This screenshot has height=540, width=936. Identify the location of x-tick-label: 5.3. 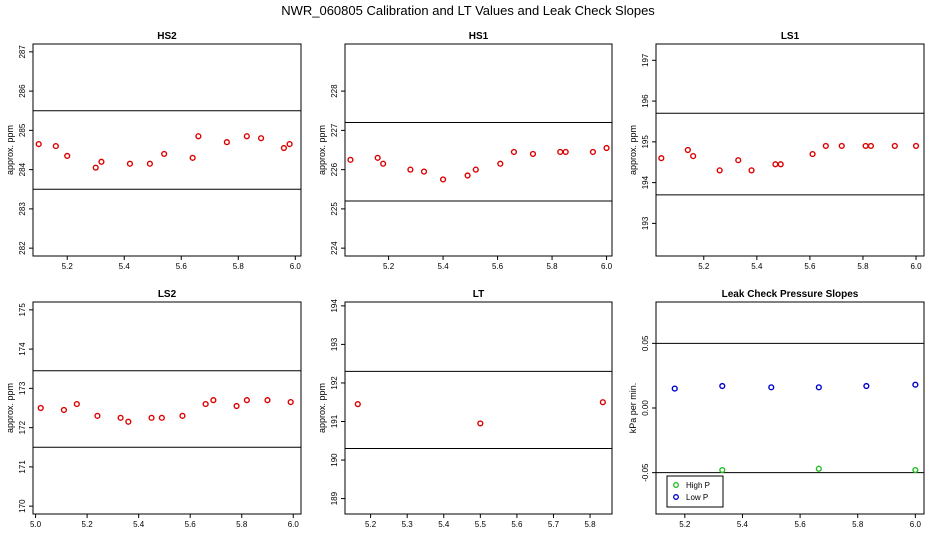
(408, 524).